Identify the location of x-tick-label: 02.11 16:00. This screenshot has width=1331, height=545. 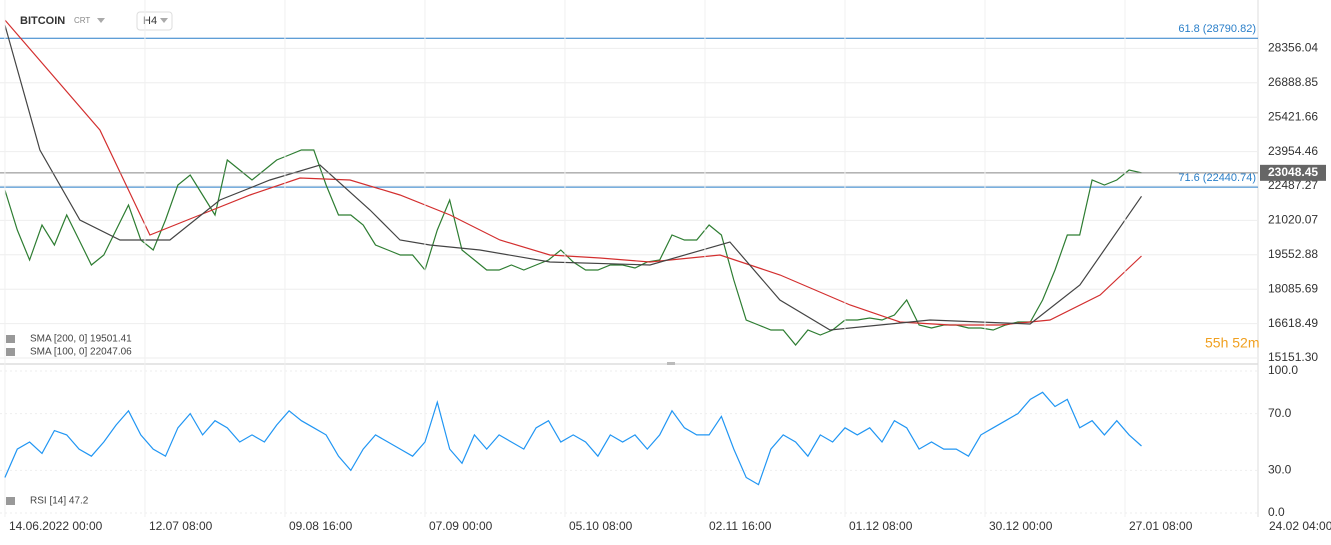
(740, 526).